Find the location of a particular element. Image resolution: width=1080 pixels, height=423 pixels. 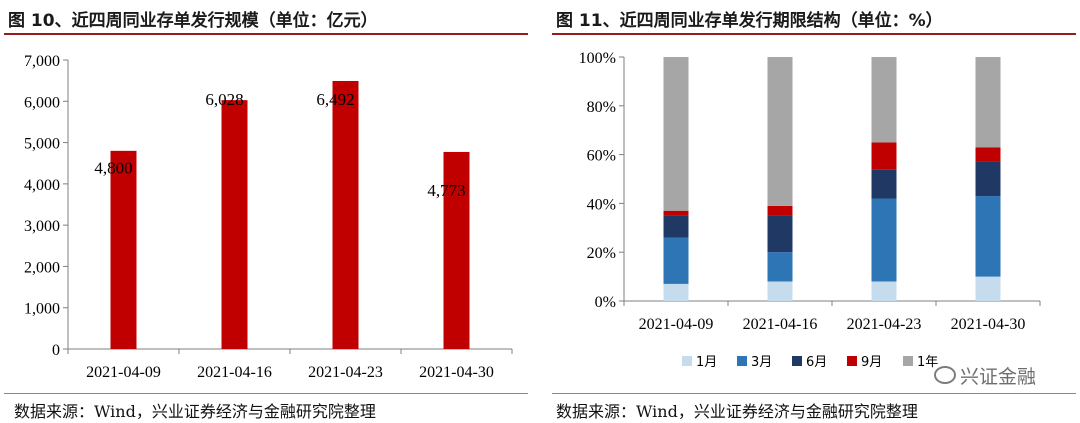

legend-label: 3月 is located at coordinates (761, 362).